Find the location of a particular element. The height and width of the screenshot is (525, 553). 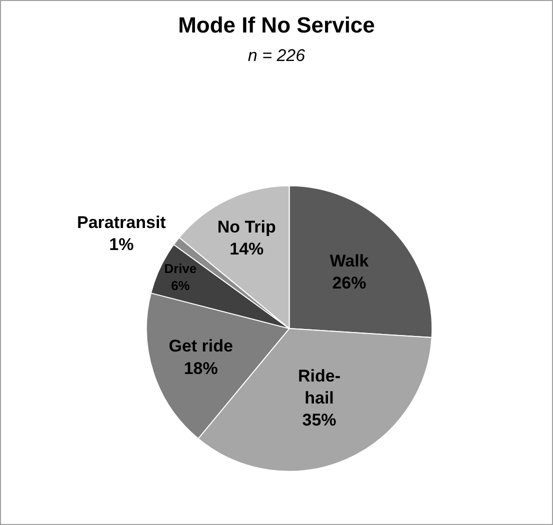

slice-label: Walk is located at coordinates (350, 260).